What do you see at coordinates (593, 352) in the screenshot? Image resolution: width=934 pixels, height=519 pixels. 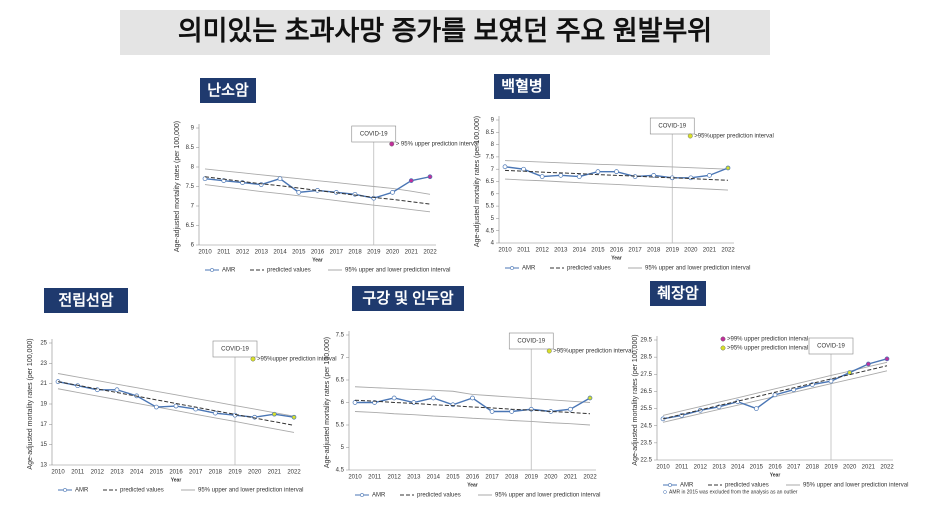 I see `marker-legend-label: >95%upper prediction interval` at bounding box center [593, 352].